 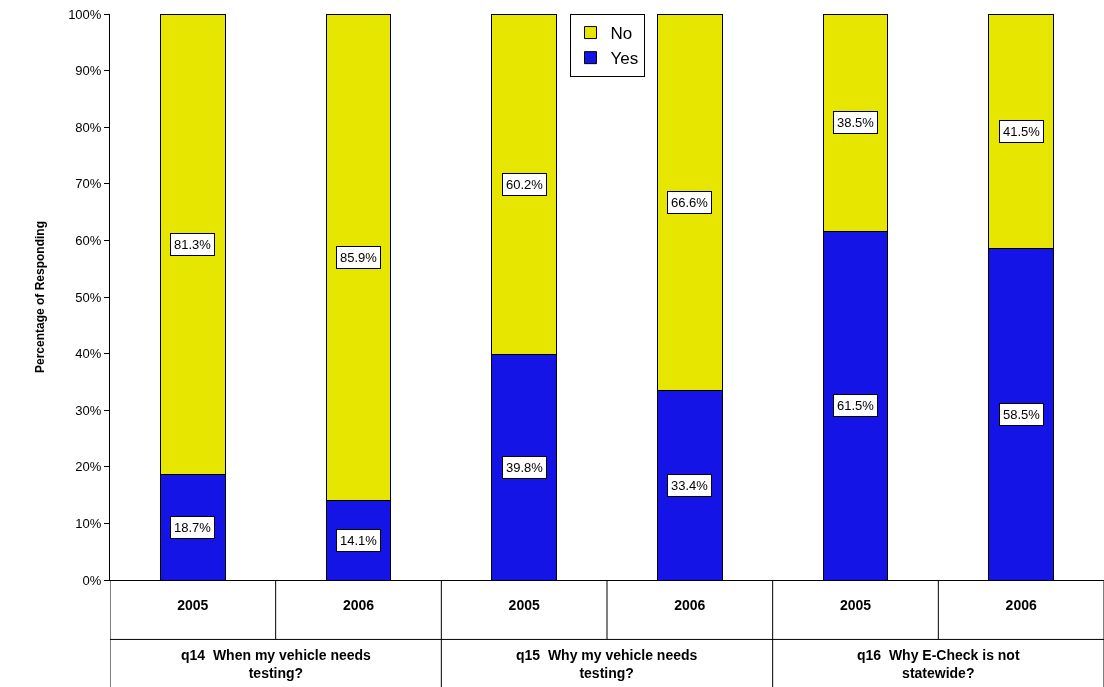 What do you see at coordinates (607, 664) in the screenshot?
I see `text: q15 Why my vehicle needs testing?` at bounding box center [607, 664].